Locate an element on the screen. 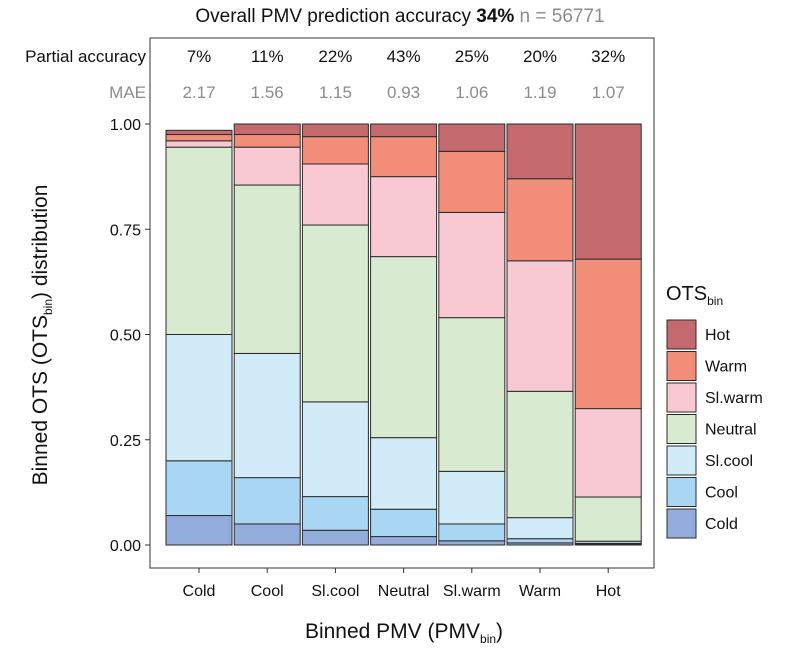 The image size is (796, 656). x-axis: Cold Cool Sl.cool Neutral Sl.warm Warm Hot is located at coordinates (402, 584).